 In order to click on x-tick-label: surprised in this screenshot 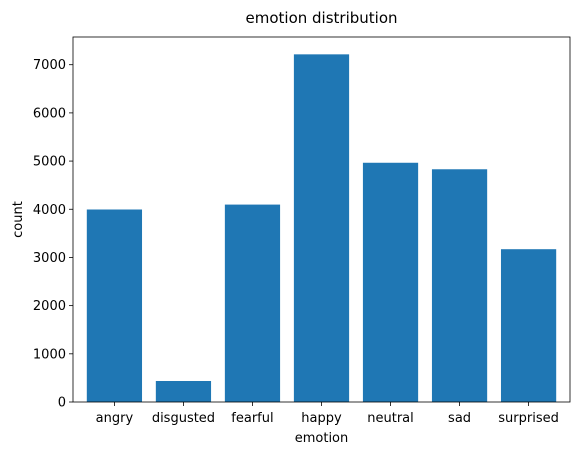, I will do `click(528, 418)`.